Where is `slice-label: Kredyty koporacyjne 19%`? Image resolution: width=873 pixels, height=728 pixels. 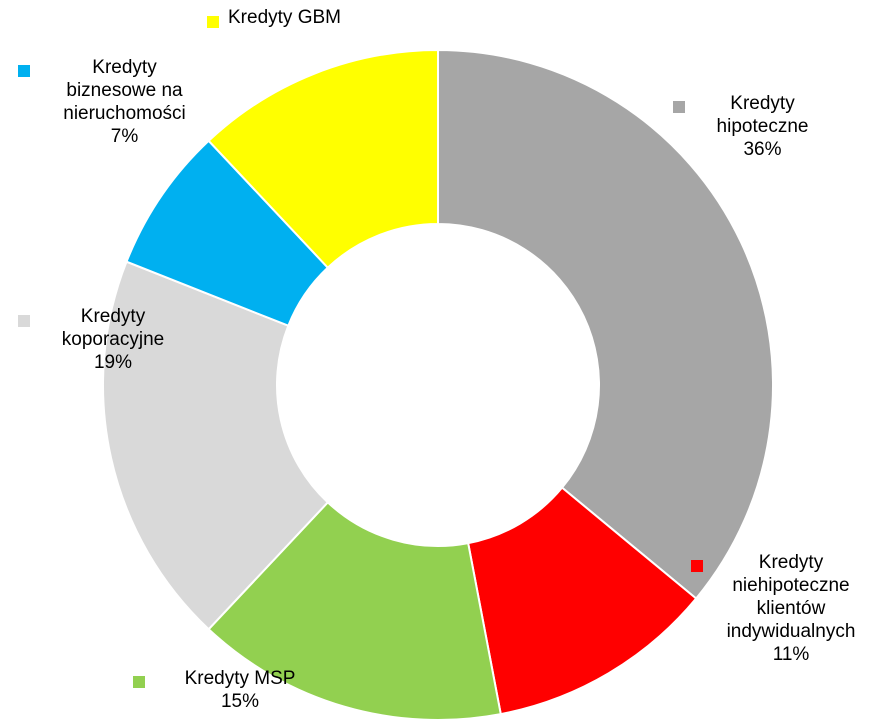 slice-label: Kredyty koporacyjne 19% is located at coordinates (113, 339).